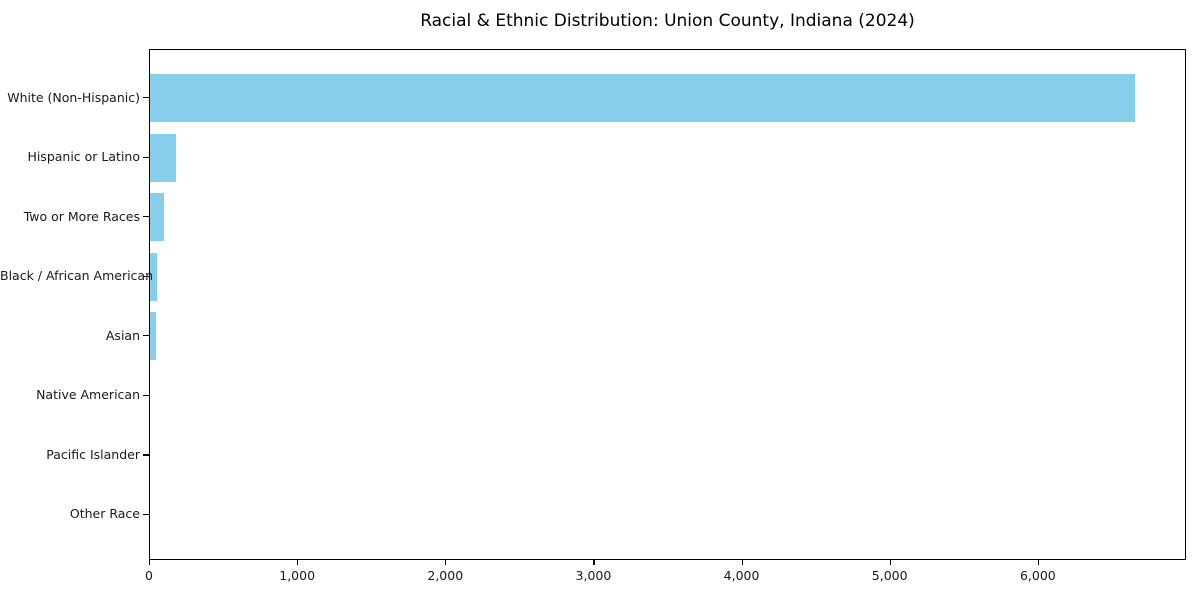 The image size is (1200, 600). Describe the element at coordinates (88, 395) in the screenshot. I see `y-tick-label: Native American` at that location.